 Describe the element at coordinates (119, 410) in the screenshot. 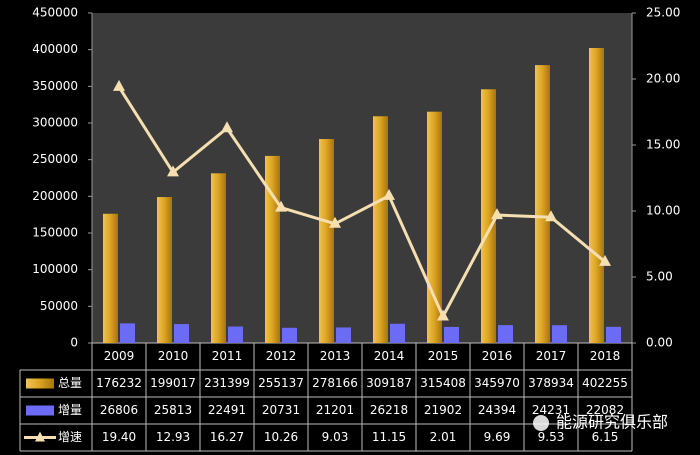

I see `table-cell: 26806` at that location.